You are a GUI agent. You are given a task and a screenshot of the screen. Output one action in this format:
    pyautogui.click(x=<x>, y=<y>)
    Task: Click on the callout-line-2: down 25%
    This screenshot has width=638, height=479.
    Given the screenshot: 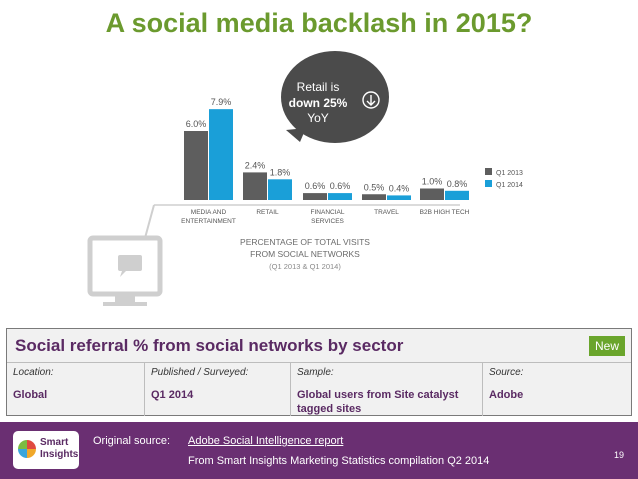 What is the action you would take?
    pyautogui.click(x=318, y=103)
    